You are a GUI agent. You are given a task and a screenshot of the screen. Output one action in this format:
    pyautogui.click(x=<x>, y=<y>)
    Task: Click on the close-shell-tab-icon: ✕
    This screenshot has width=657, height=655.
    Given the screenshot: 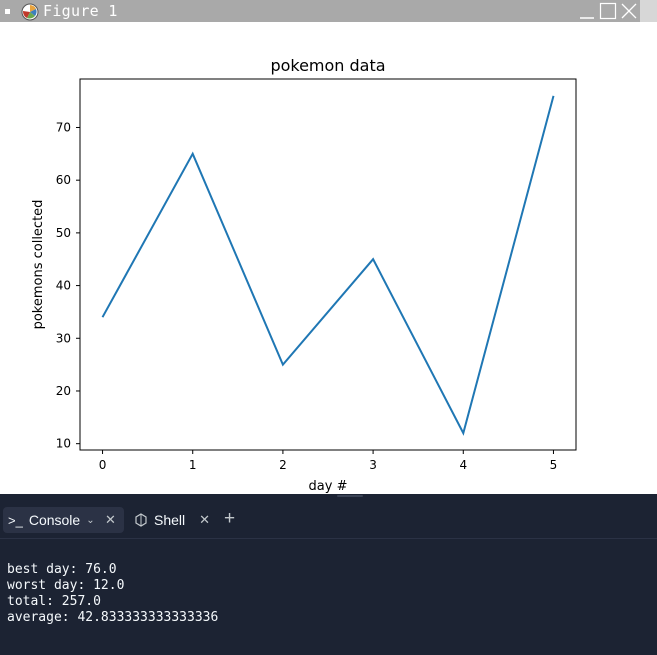 What is the action you would take?
    pyautogui.click(x=205, y=519)
    